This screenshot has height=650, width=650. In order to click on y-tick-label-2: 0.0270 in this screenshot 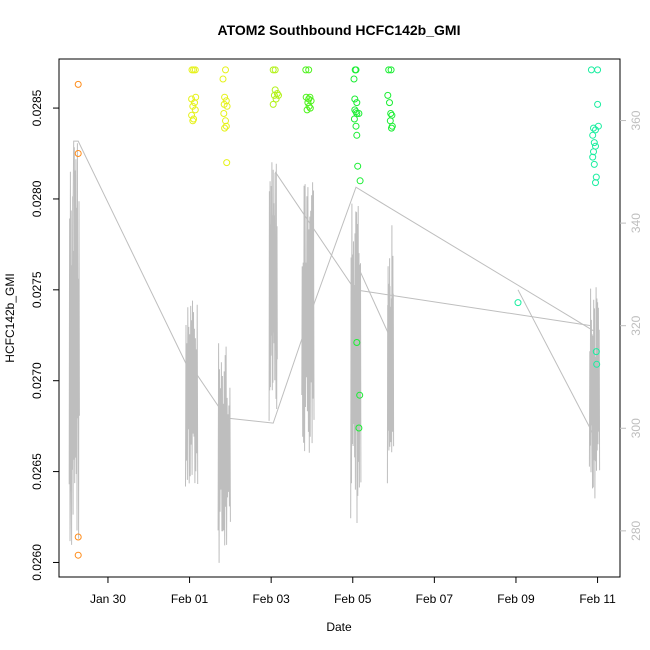, I will do `click(37, 380)`.